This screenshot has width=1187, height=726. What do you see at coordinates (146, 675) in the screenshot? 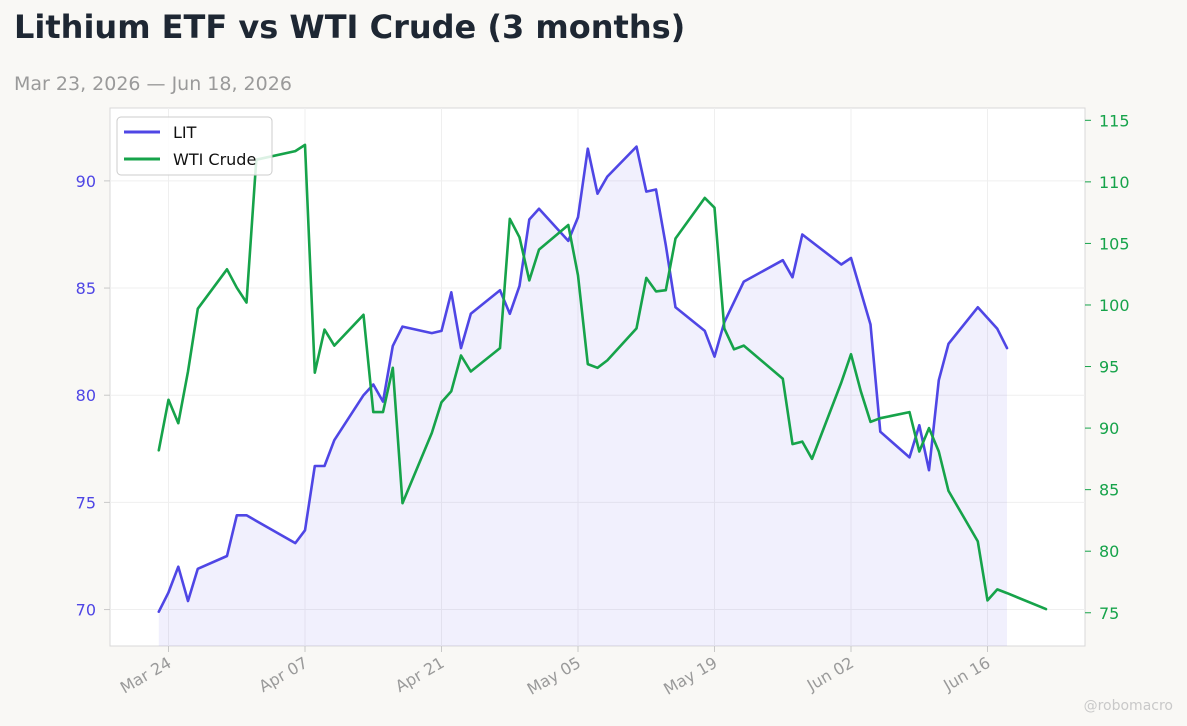
I see `x-tick-label: Mar 24` at bounding box center [146, 675].